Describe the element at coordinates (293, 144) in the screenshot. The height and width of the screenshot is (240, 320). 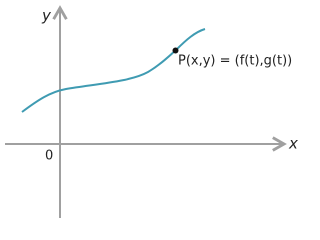
I see `x-axis-label: x` at that location.